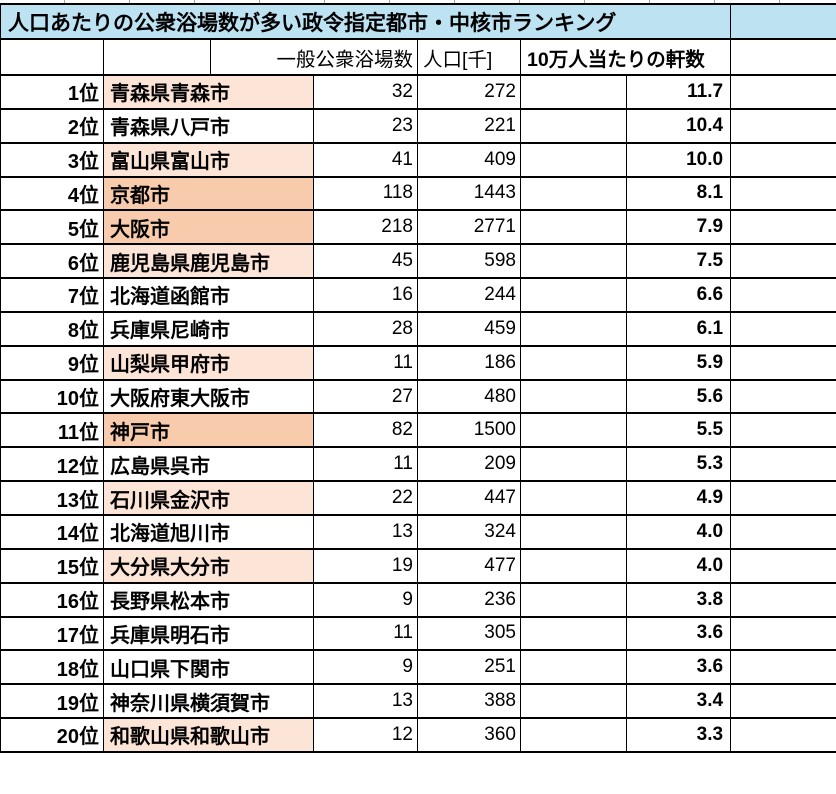  What do you see at coordinates (678, 125) in the screenshot?
I see `per100k-cell: 10.4` at bounding box center [678, 125].